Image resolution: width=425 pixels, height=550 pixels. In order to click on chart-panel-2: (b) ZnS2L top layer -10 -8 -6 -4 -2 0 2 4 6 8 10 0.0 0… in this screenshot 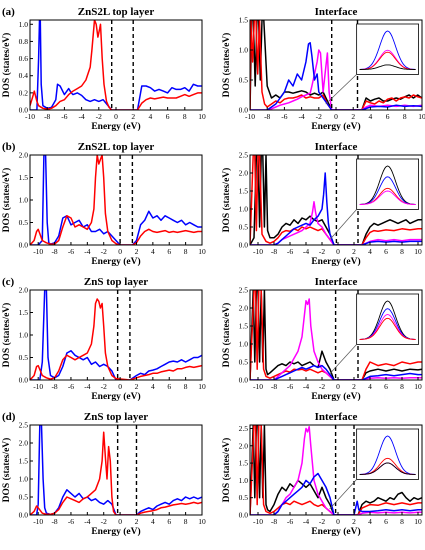, I will do `click(103, 204)`.